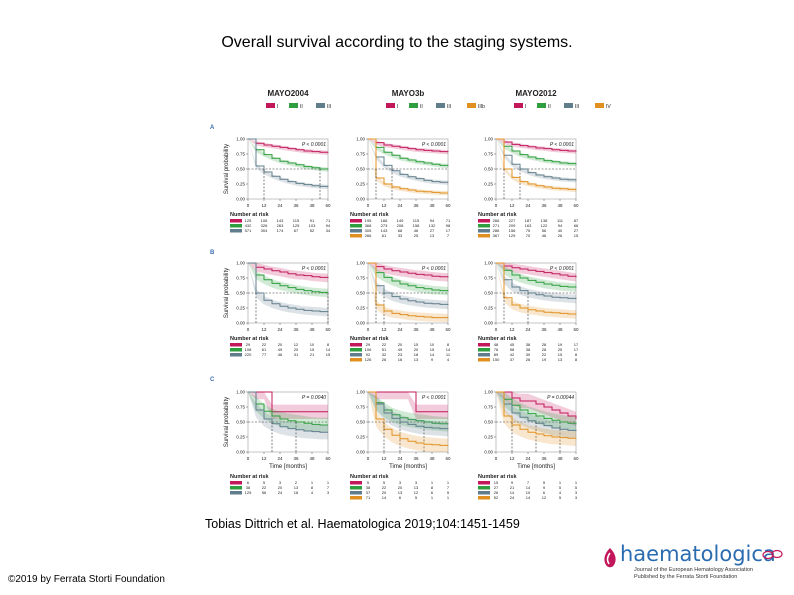 The image size is (794, 595). What do you see at coordinates (212, 128) in the screenshot?
I see `row-label-a: A` at bounding box center [212, 128].